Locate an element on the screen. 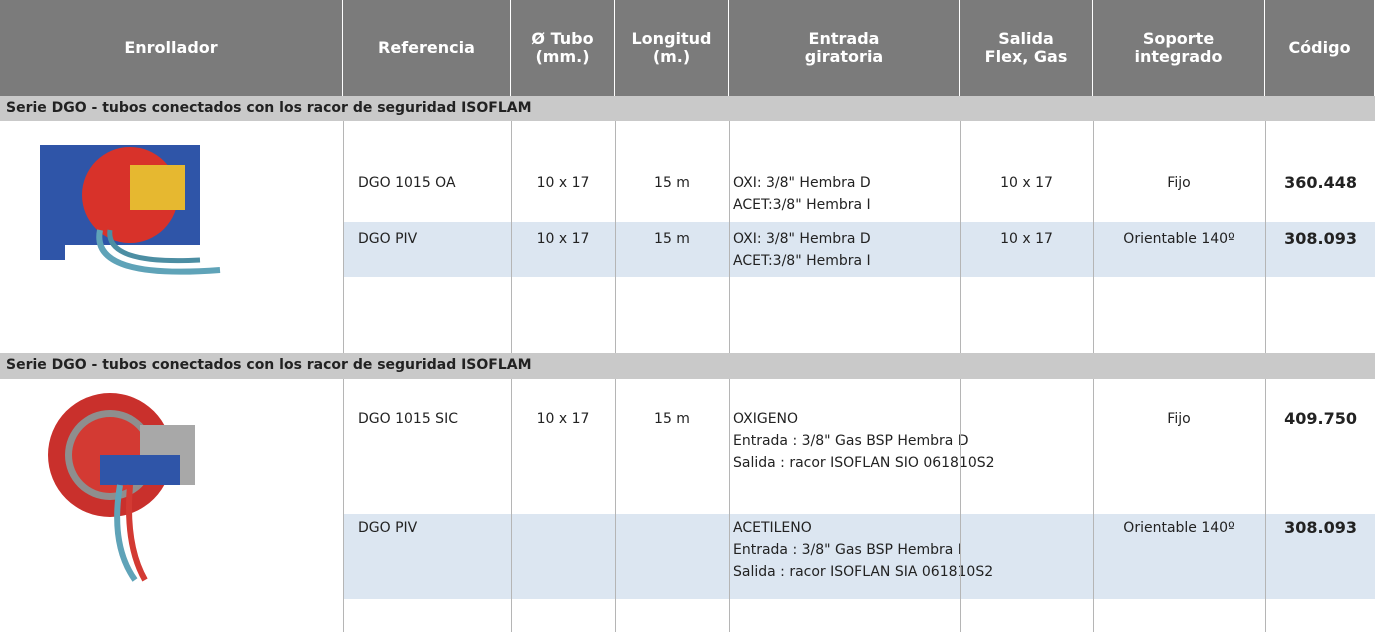 Image resolution: width=1375 pixels, height=632 pixels. header-text: Soporte is located at coordinates (1178, 38).